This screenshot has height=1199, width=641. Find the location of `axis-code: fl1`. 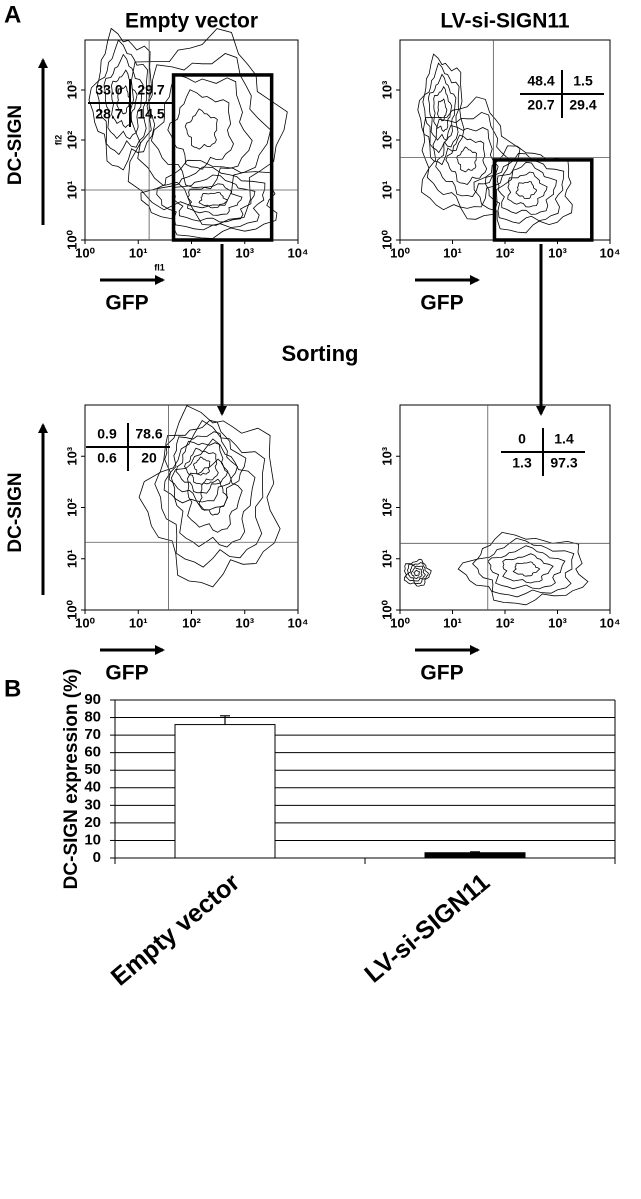

axis-code: fl1 is located at coordinates (159, 267).